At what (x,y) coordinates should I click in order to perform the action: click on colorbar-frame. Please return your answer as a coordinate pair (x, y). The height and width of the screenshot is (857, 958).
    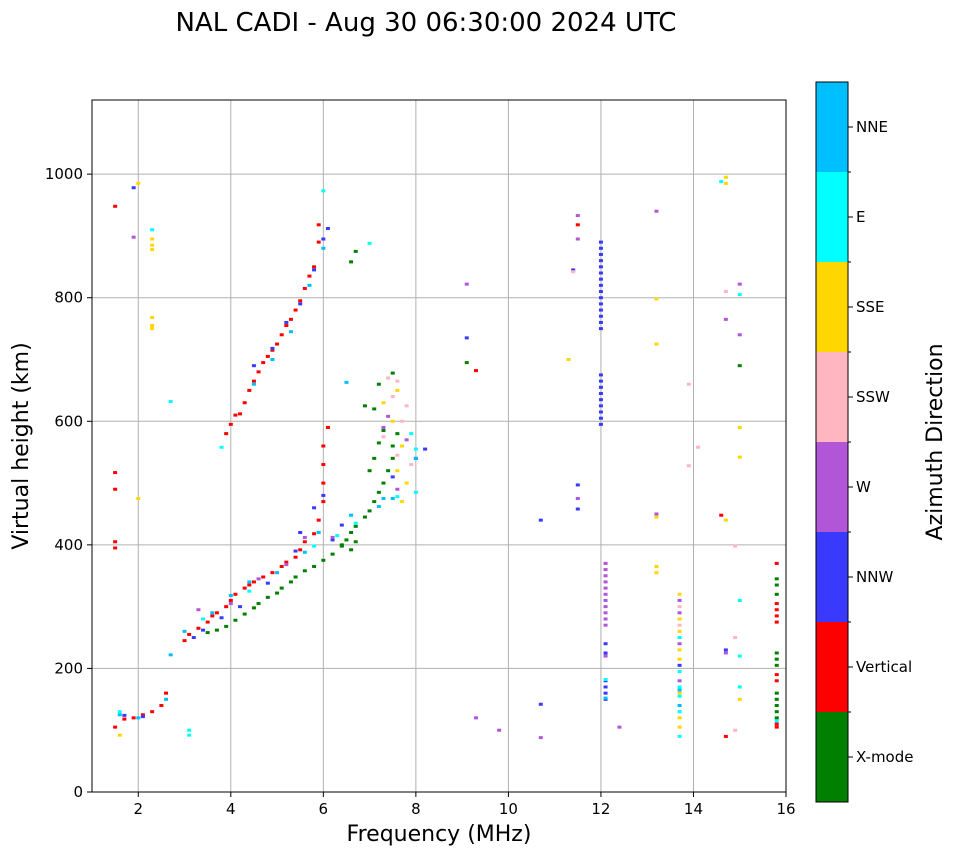
    Looking at the image, I should click on (832, 442).